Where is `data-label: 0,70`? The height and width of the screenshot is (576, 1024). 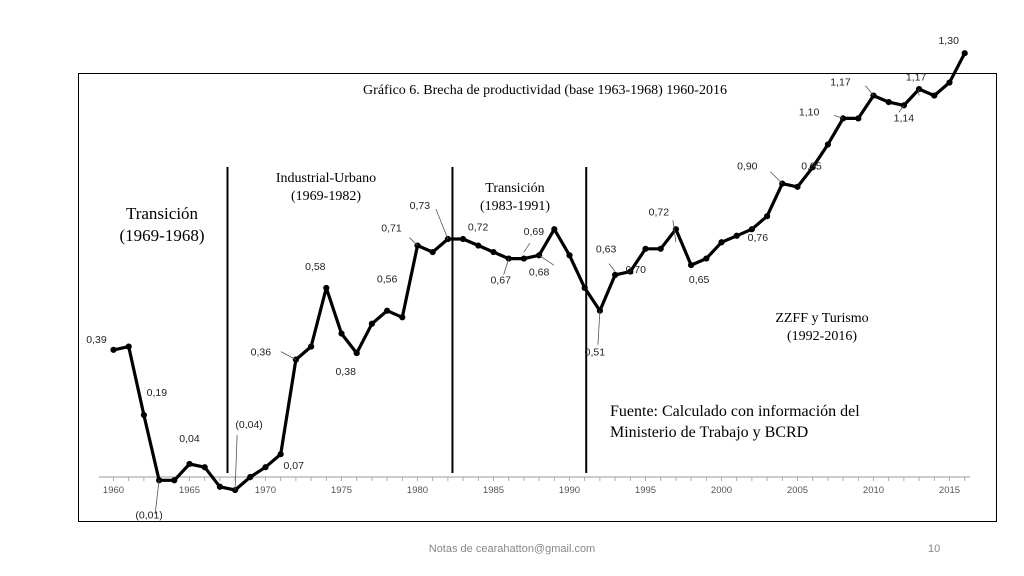 data-label: 0,70 is located at coordinates (635, 270).